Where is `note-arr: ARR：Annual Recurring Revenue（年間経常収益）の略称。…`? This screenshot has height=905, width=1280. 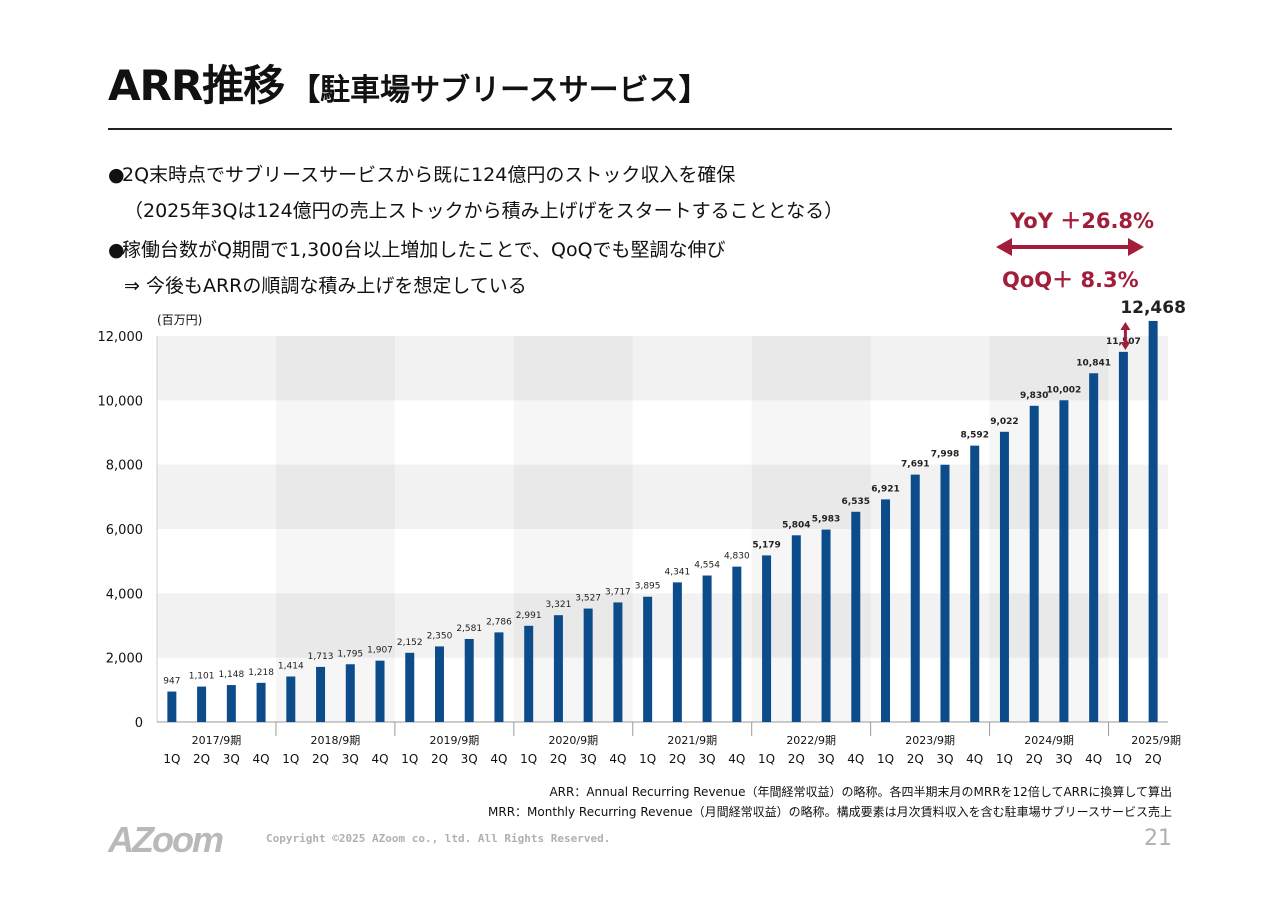
note-arr: ARR：Annual Recurring Revenue（年間経常収益）の略称。… is located at coordinates (860, 792).